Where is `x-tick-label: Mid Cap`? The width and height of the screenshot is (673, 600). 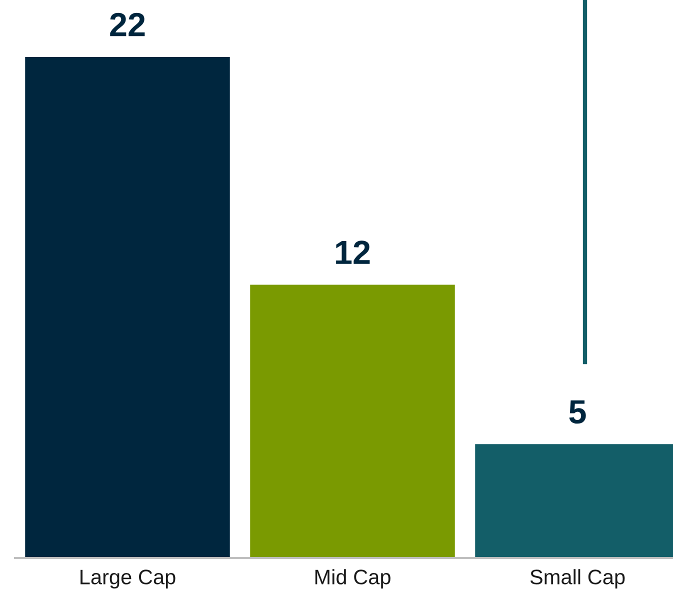
x-tick-label: Mid Cap is located at coordinates (352, 579).